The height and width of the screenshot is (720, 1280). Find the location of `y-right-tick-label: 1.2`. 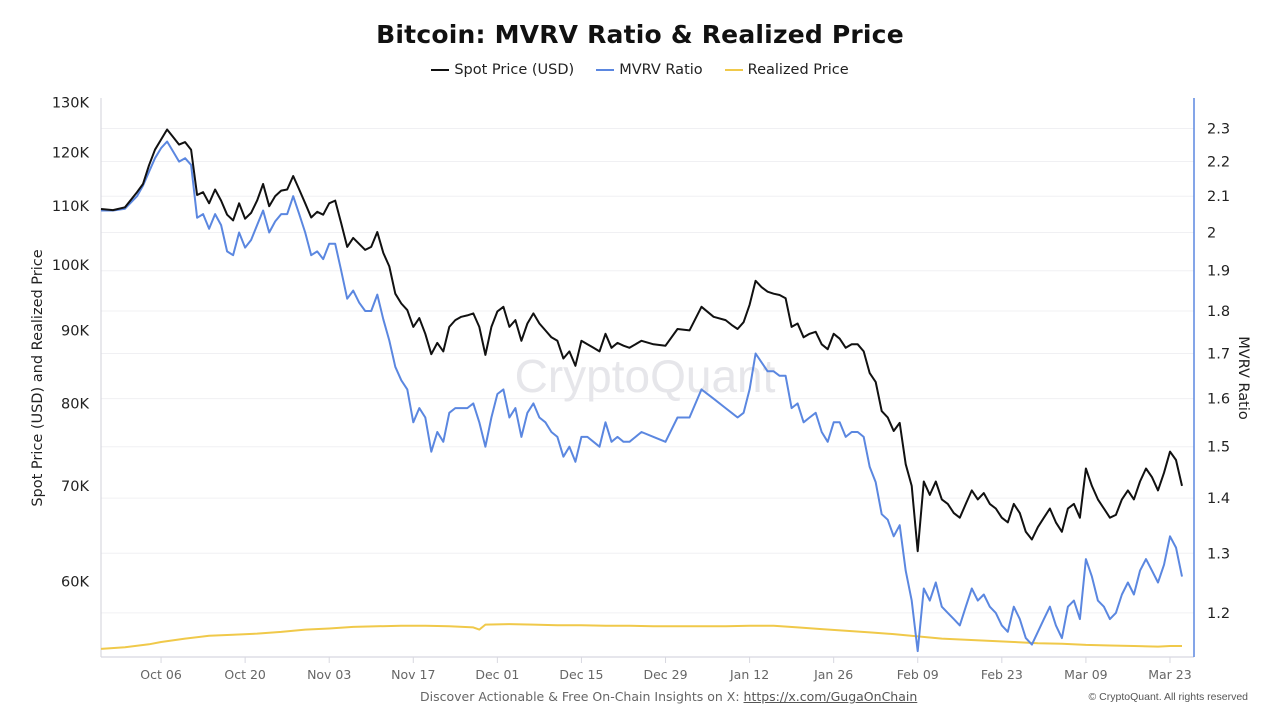

y-right-tick-label: 1.2 is located at coordinates (1218, 614).